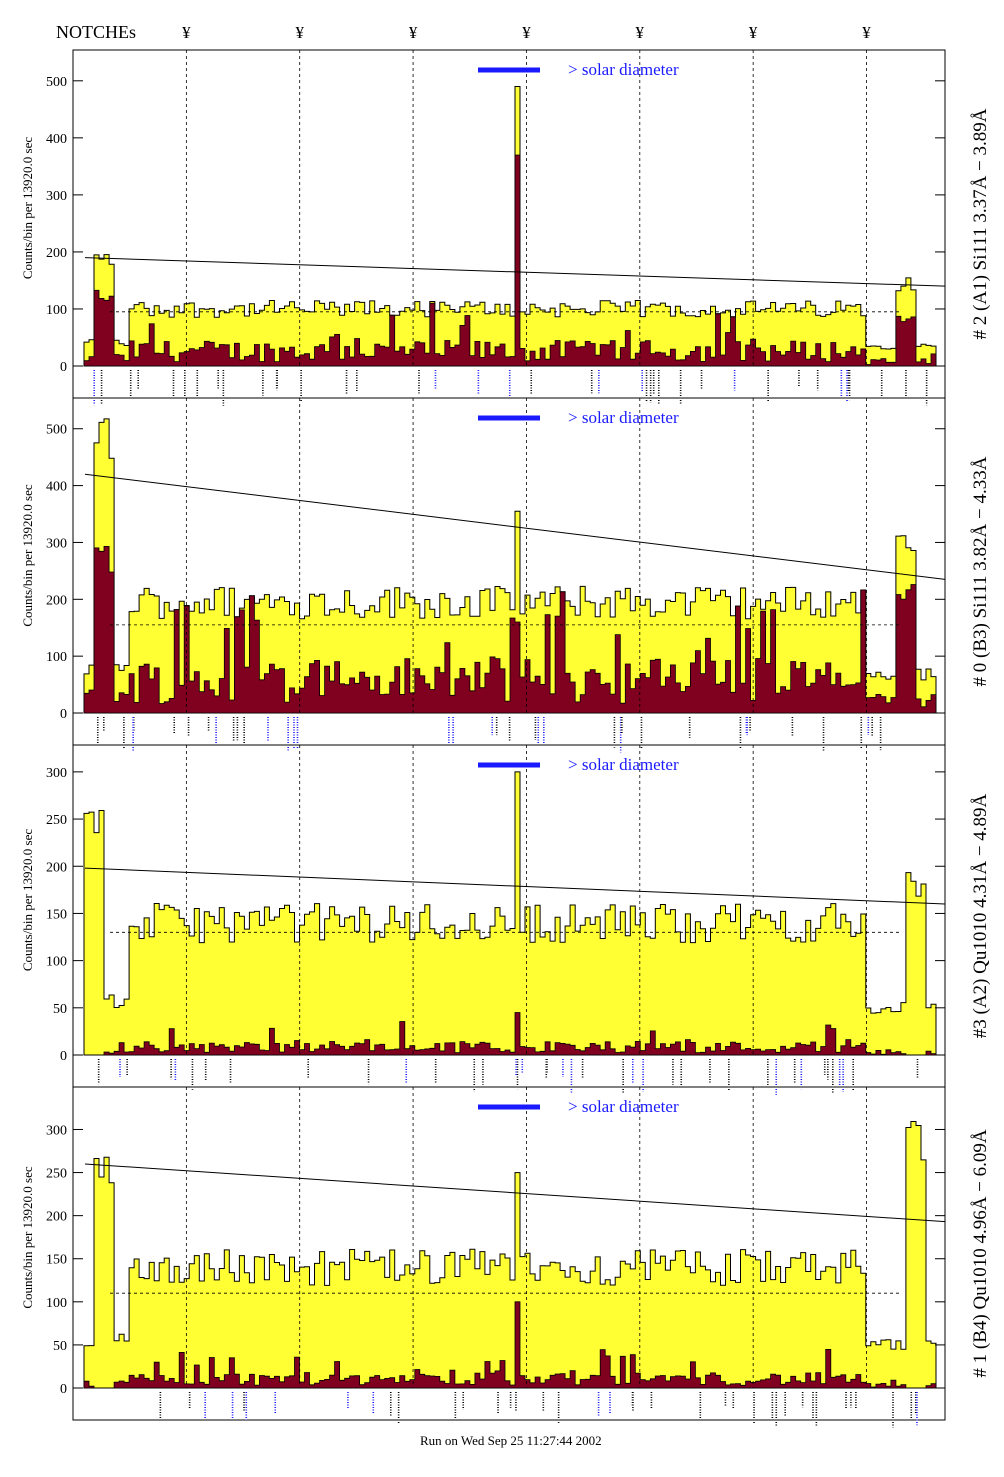 This screenshot has width=1004, height=1477. What do you see at coordinates (463, 32) in the screenshot?
I see `notch-header: NOTCHEs ¥ ¥ ¥ ¥ ¥ ¥ ¥` at bounding box center [463, 32].